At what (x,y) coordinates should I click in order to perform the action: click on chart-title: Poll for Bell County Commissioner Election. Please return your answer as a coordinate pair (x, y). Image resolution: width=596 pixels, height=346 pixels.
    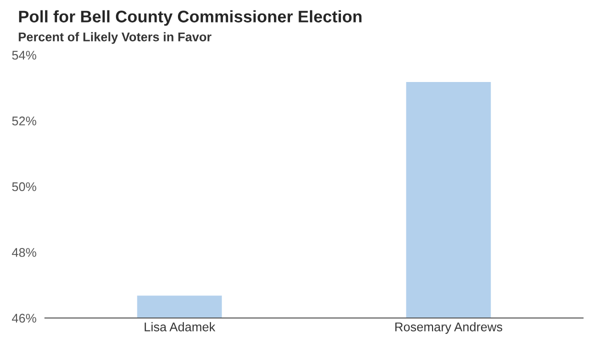
    Looking at the image, I should click on (190, 18).